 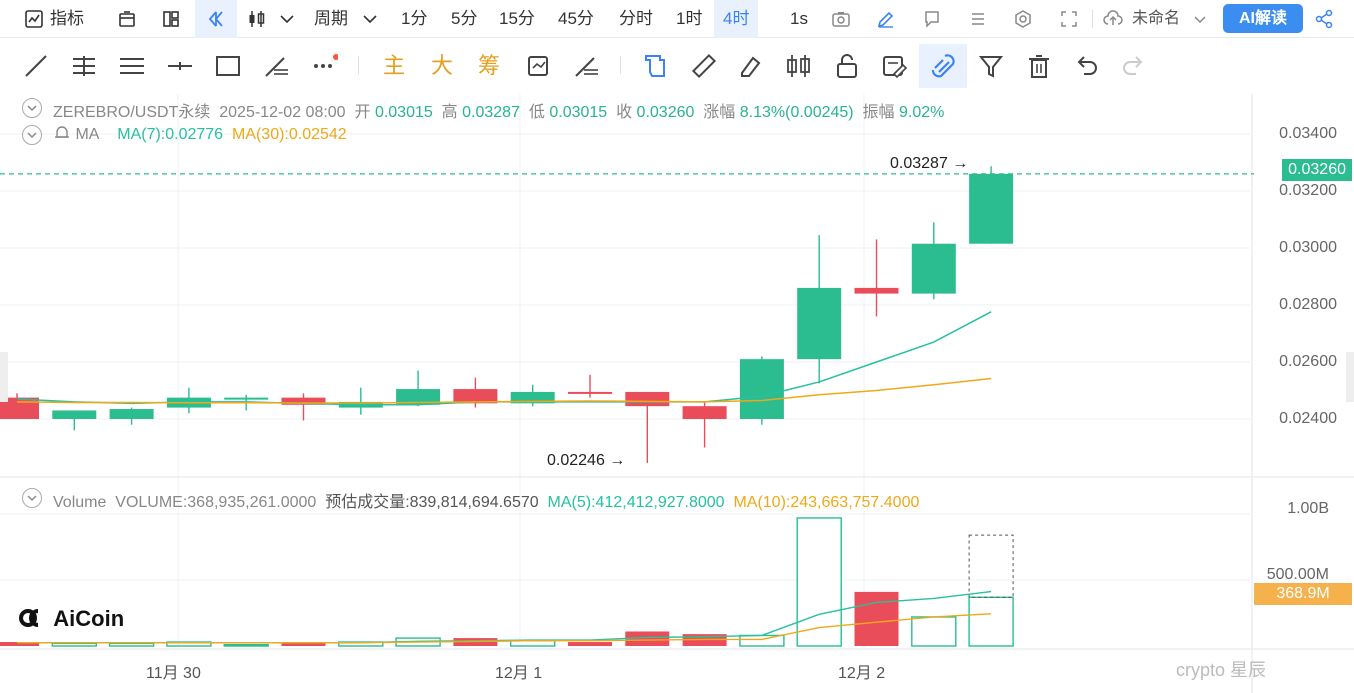 I want to click on fib-tool-icon, so click(x=276, y=66).